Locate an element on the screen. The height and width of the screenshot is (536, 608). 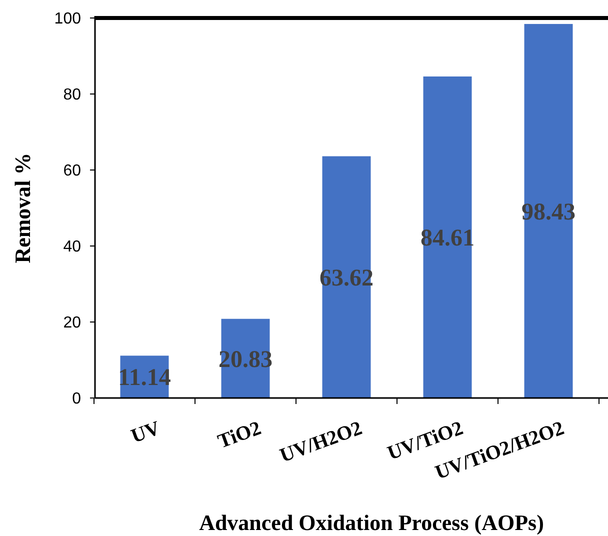
y-axis-title: Removal % is located at coordinates (22, 208).